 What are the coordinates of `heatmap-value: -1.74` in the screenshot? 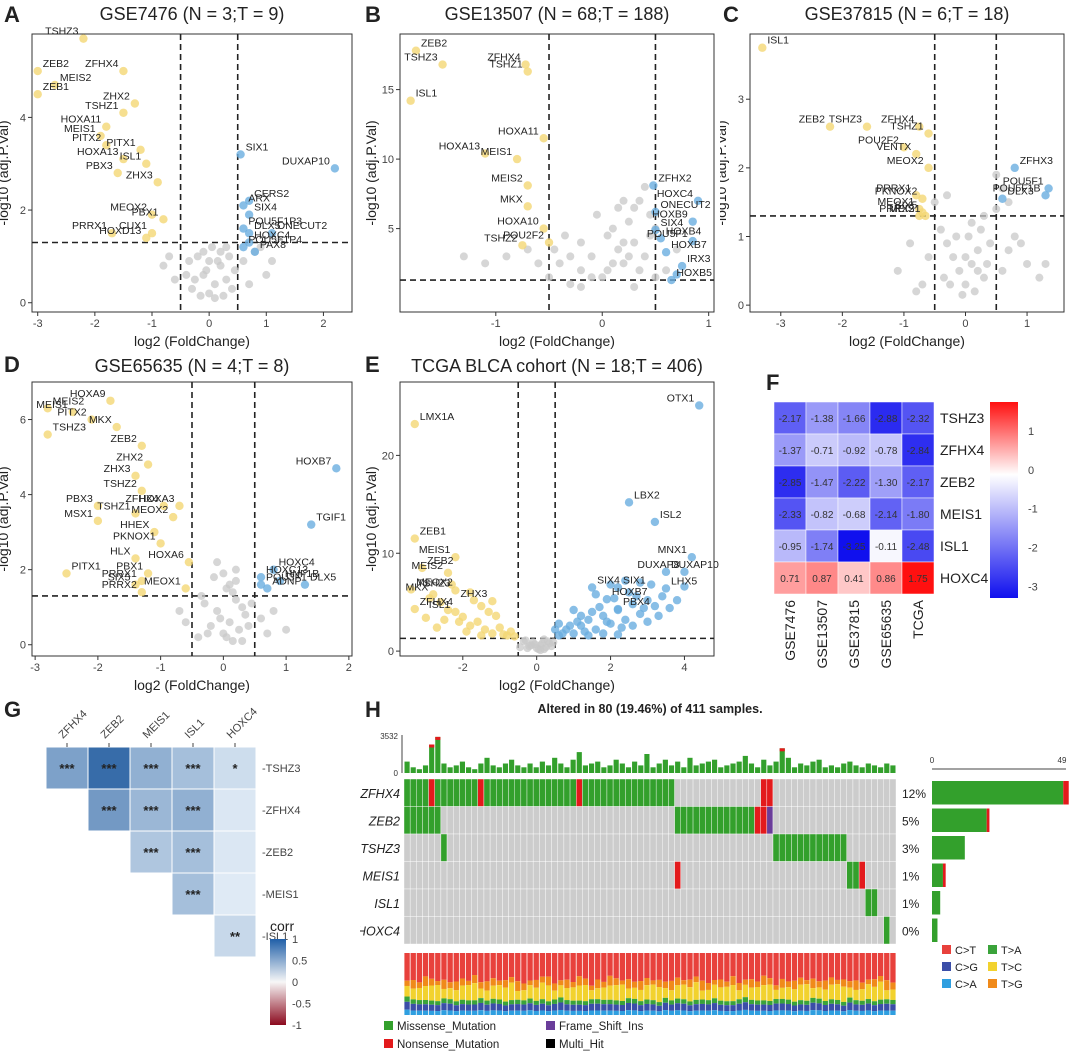 It's located at (822, 547).